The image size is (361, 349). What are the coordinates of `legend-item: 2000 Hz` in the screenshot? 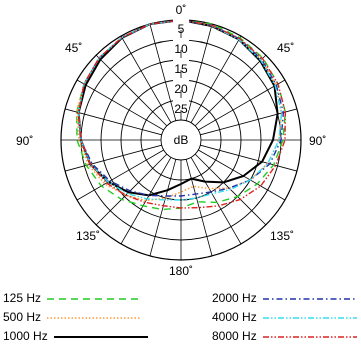 It's located at (285, 298).